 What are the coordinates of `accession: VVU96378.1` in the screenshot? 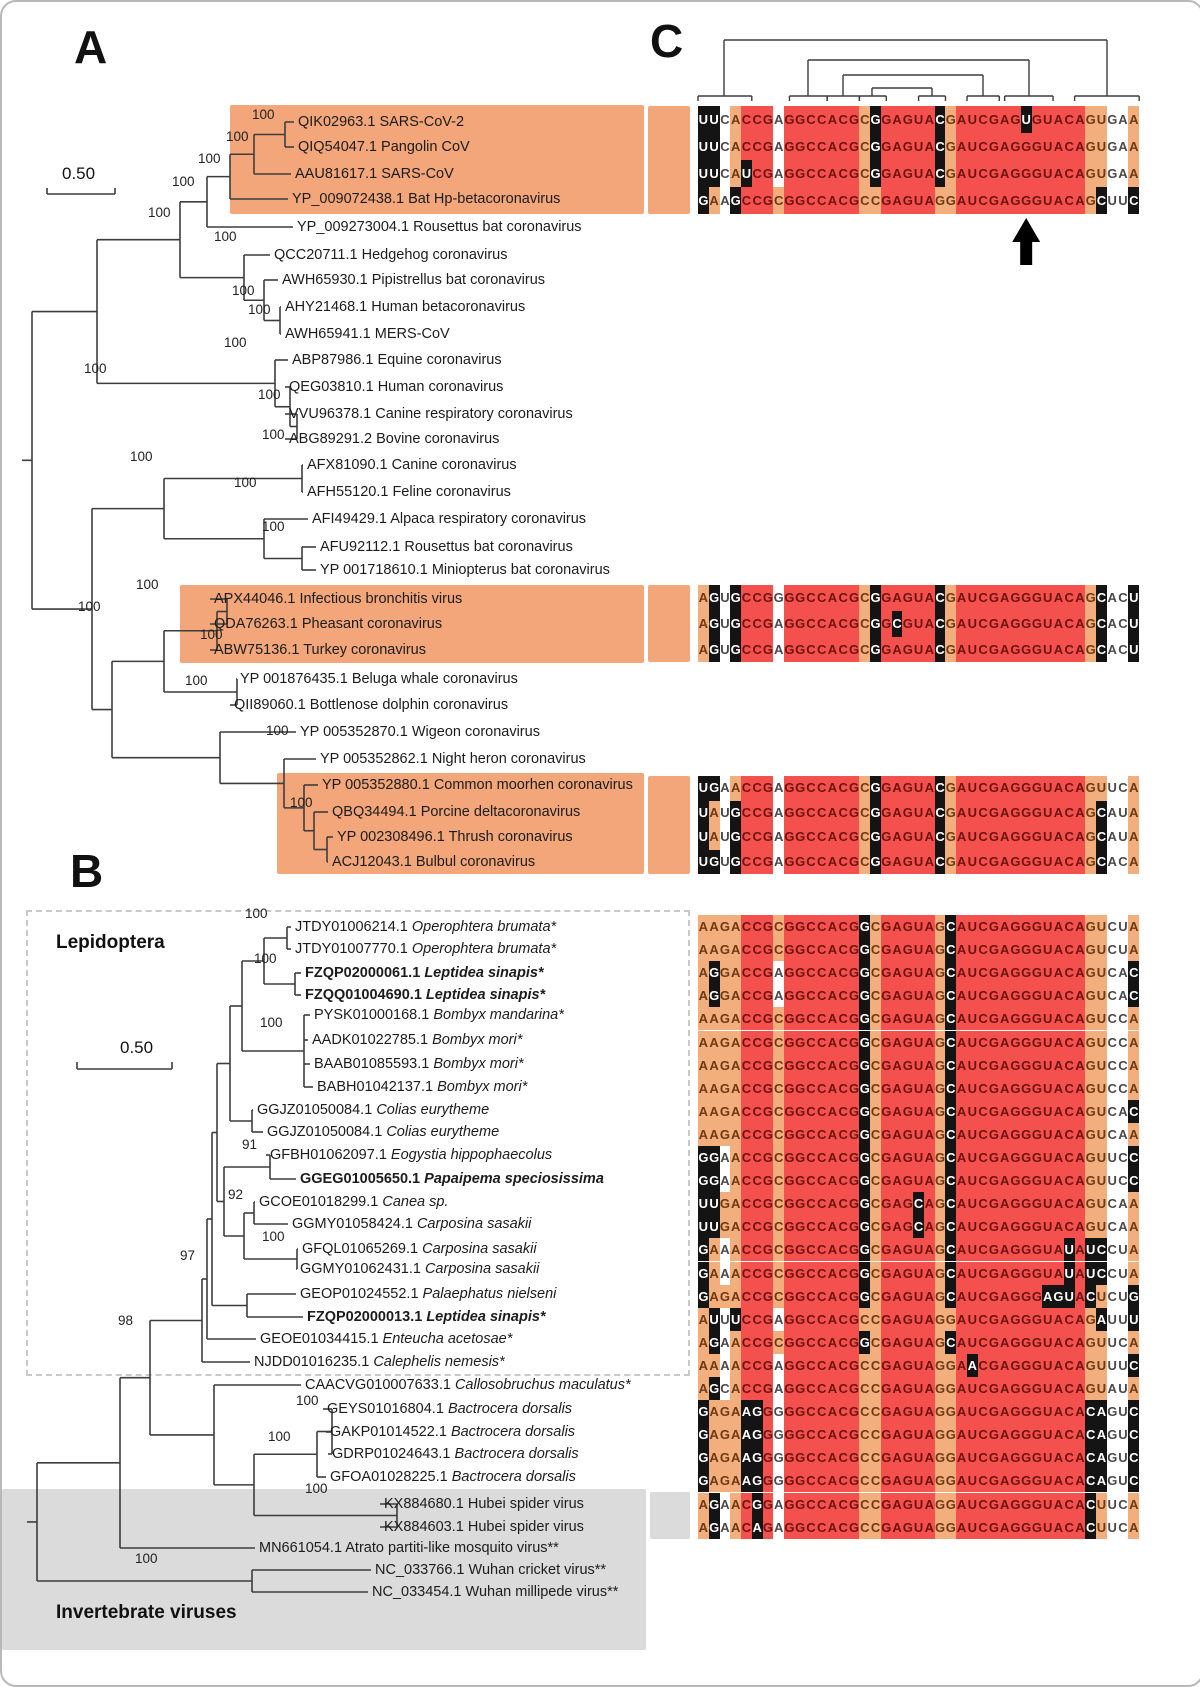 It's located at (330, 414).